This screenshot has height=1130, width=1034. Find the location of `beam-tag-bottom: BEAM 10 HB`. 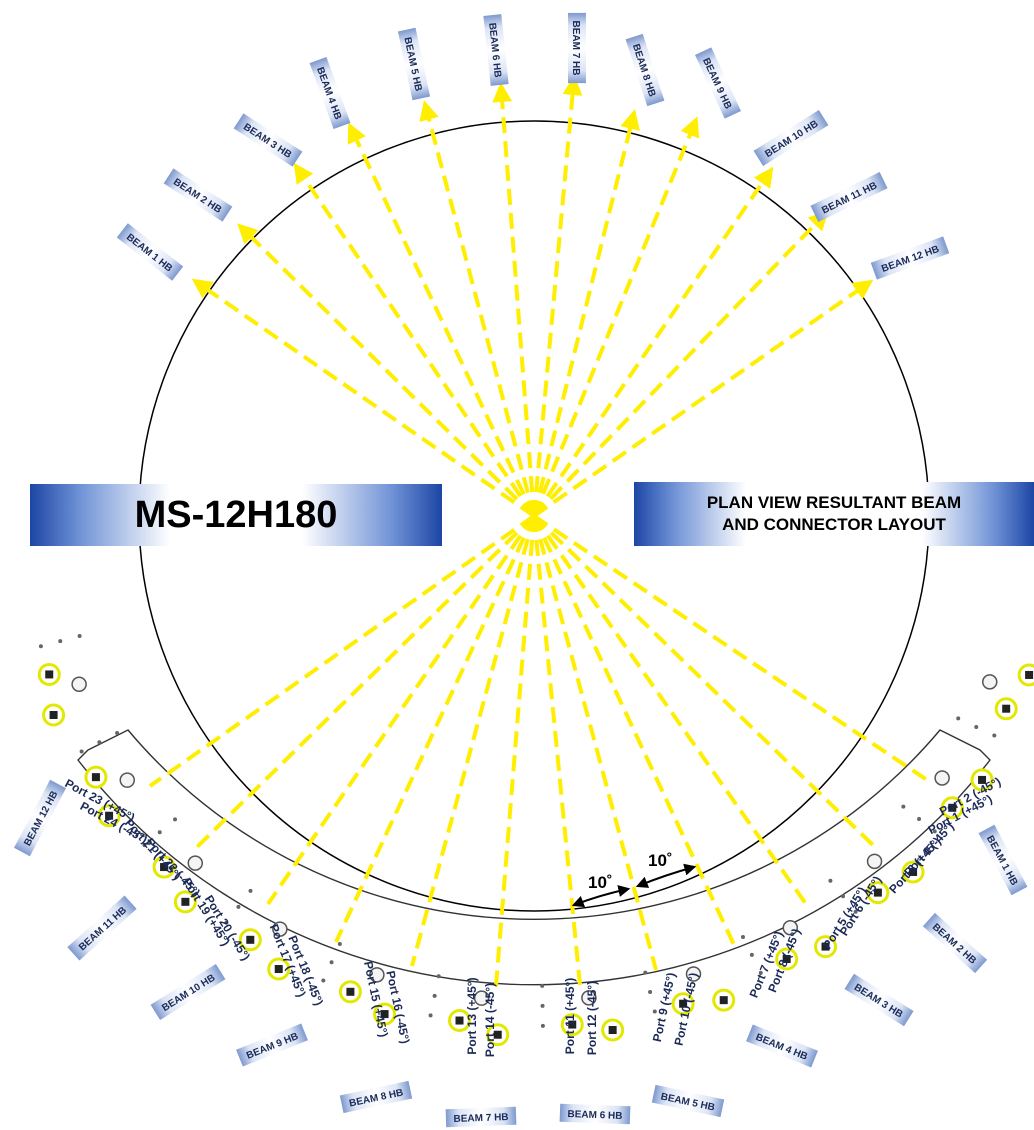

beam-tag-bottom: BEAM 10 HB is located at coordinates (188, 992).